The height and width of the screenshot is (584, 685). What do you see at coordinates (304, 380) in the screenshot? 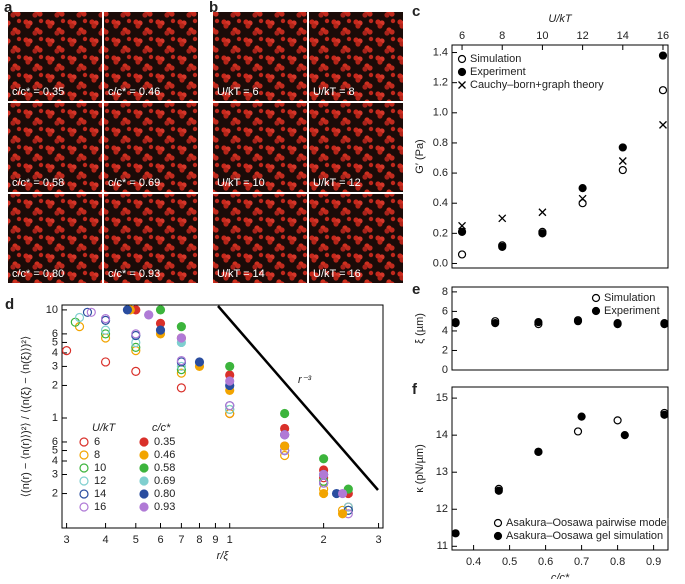
I see `annotation: r⁻³` at bounding box center [304, 380].